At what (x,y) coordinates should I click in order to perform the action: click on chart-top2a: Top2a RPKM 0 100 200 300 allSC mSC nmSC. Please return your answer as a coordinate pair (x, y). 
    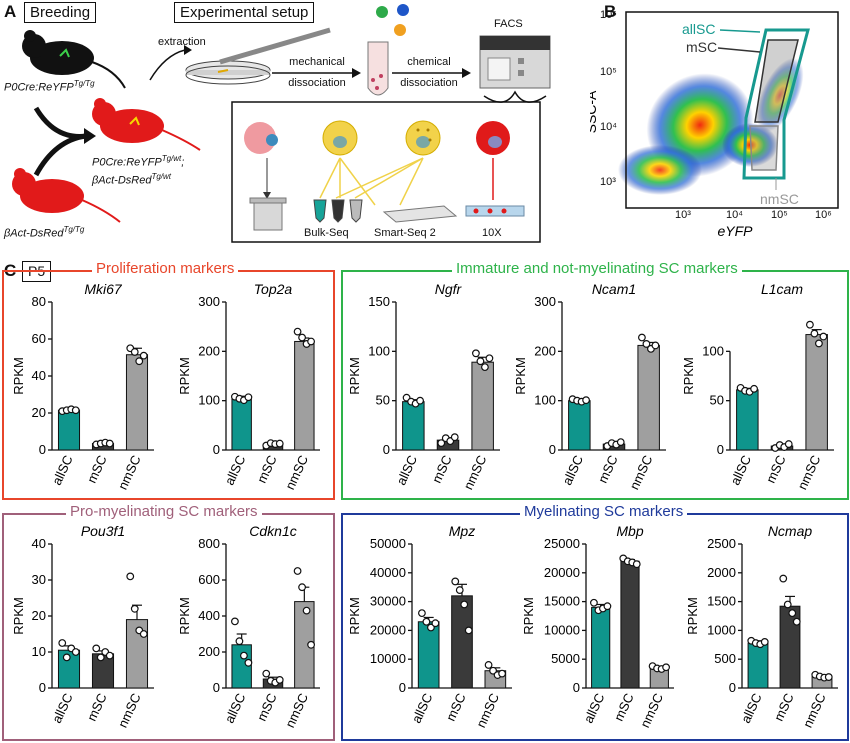
    Looking at the image, I should click on (248, 386).